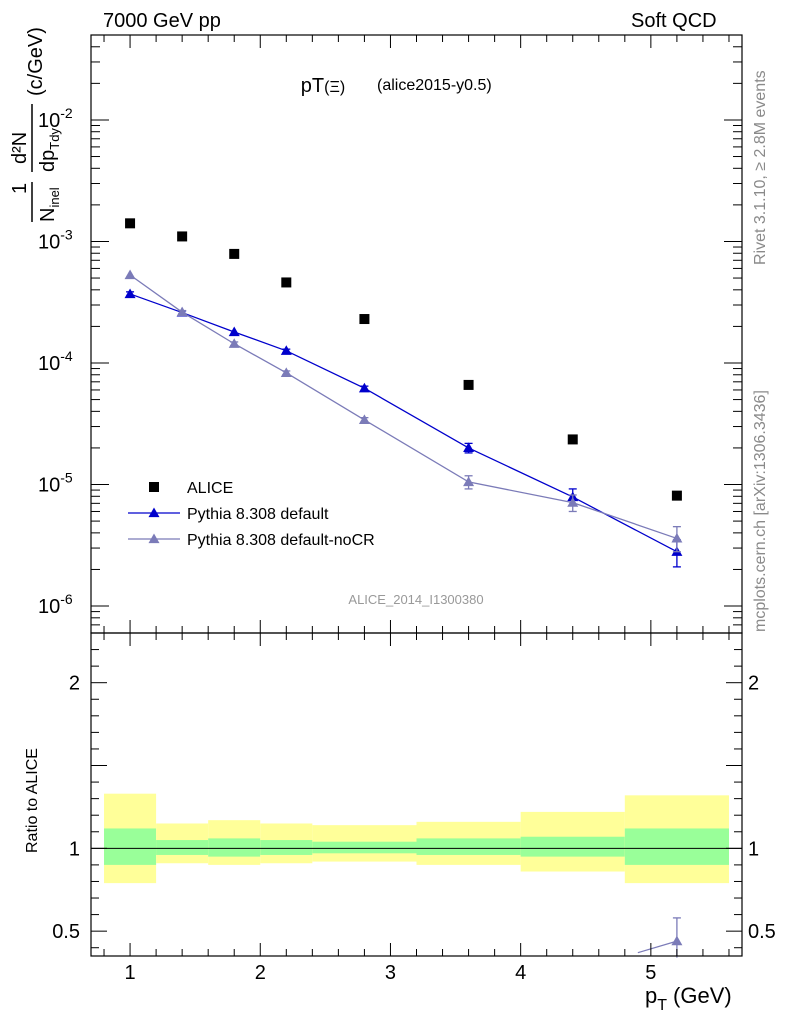  Describe the element at coordinates (650, 973) in the screenshot. I see `x-tick-label-5: 5` at that location.